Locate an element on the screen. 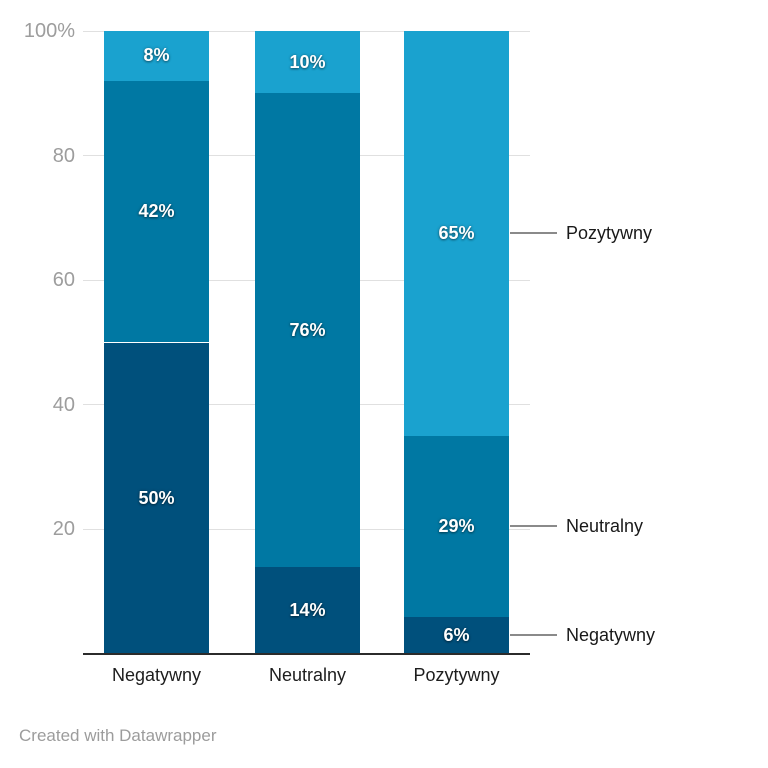 This screenshot has height=768, width=768. legend-connector-pozytywny is located at coordinates (533, 233).